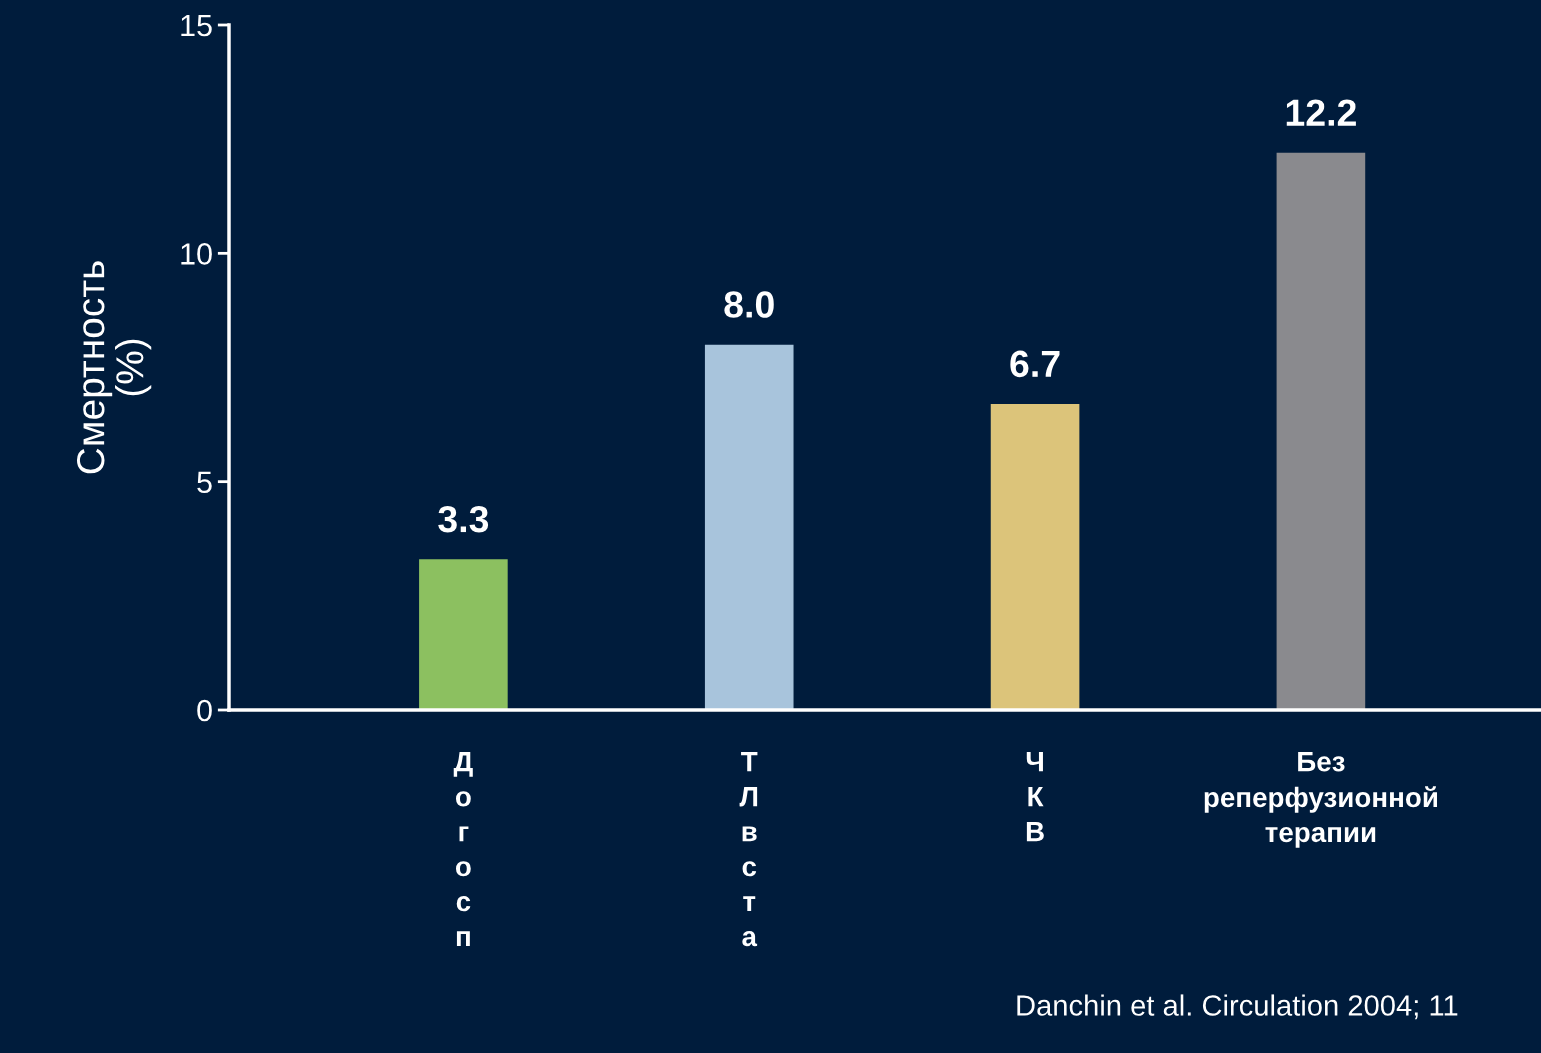  What do you see at coordinates (748, 849) in the screenshot?
I see `x-tick-label: ТЛвста` at bounding box center [748, 849].